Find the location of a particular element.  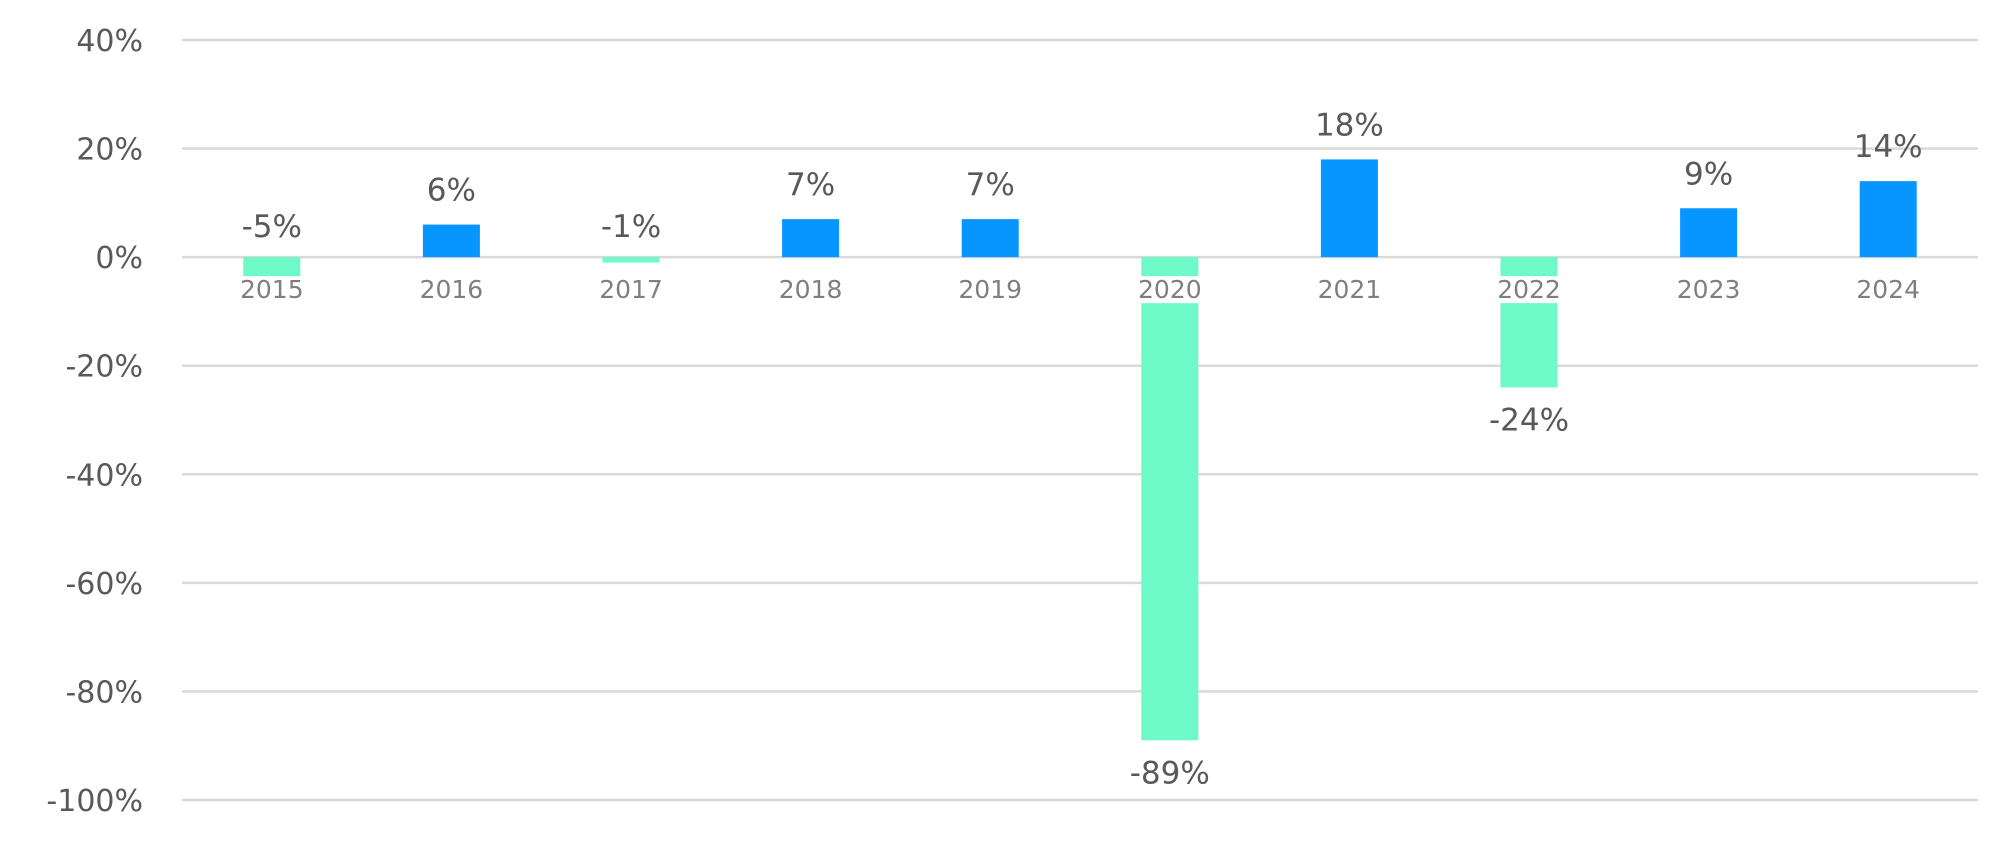

x-category-label: 2017 is located at coordinates (631, 289).